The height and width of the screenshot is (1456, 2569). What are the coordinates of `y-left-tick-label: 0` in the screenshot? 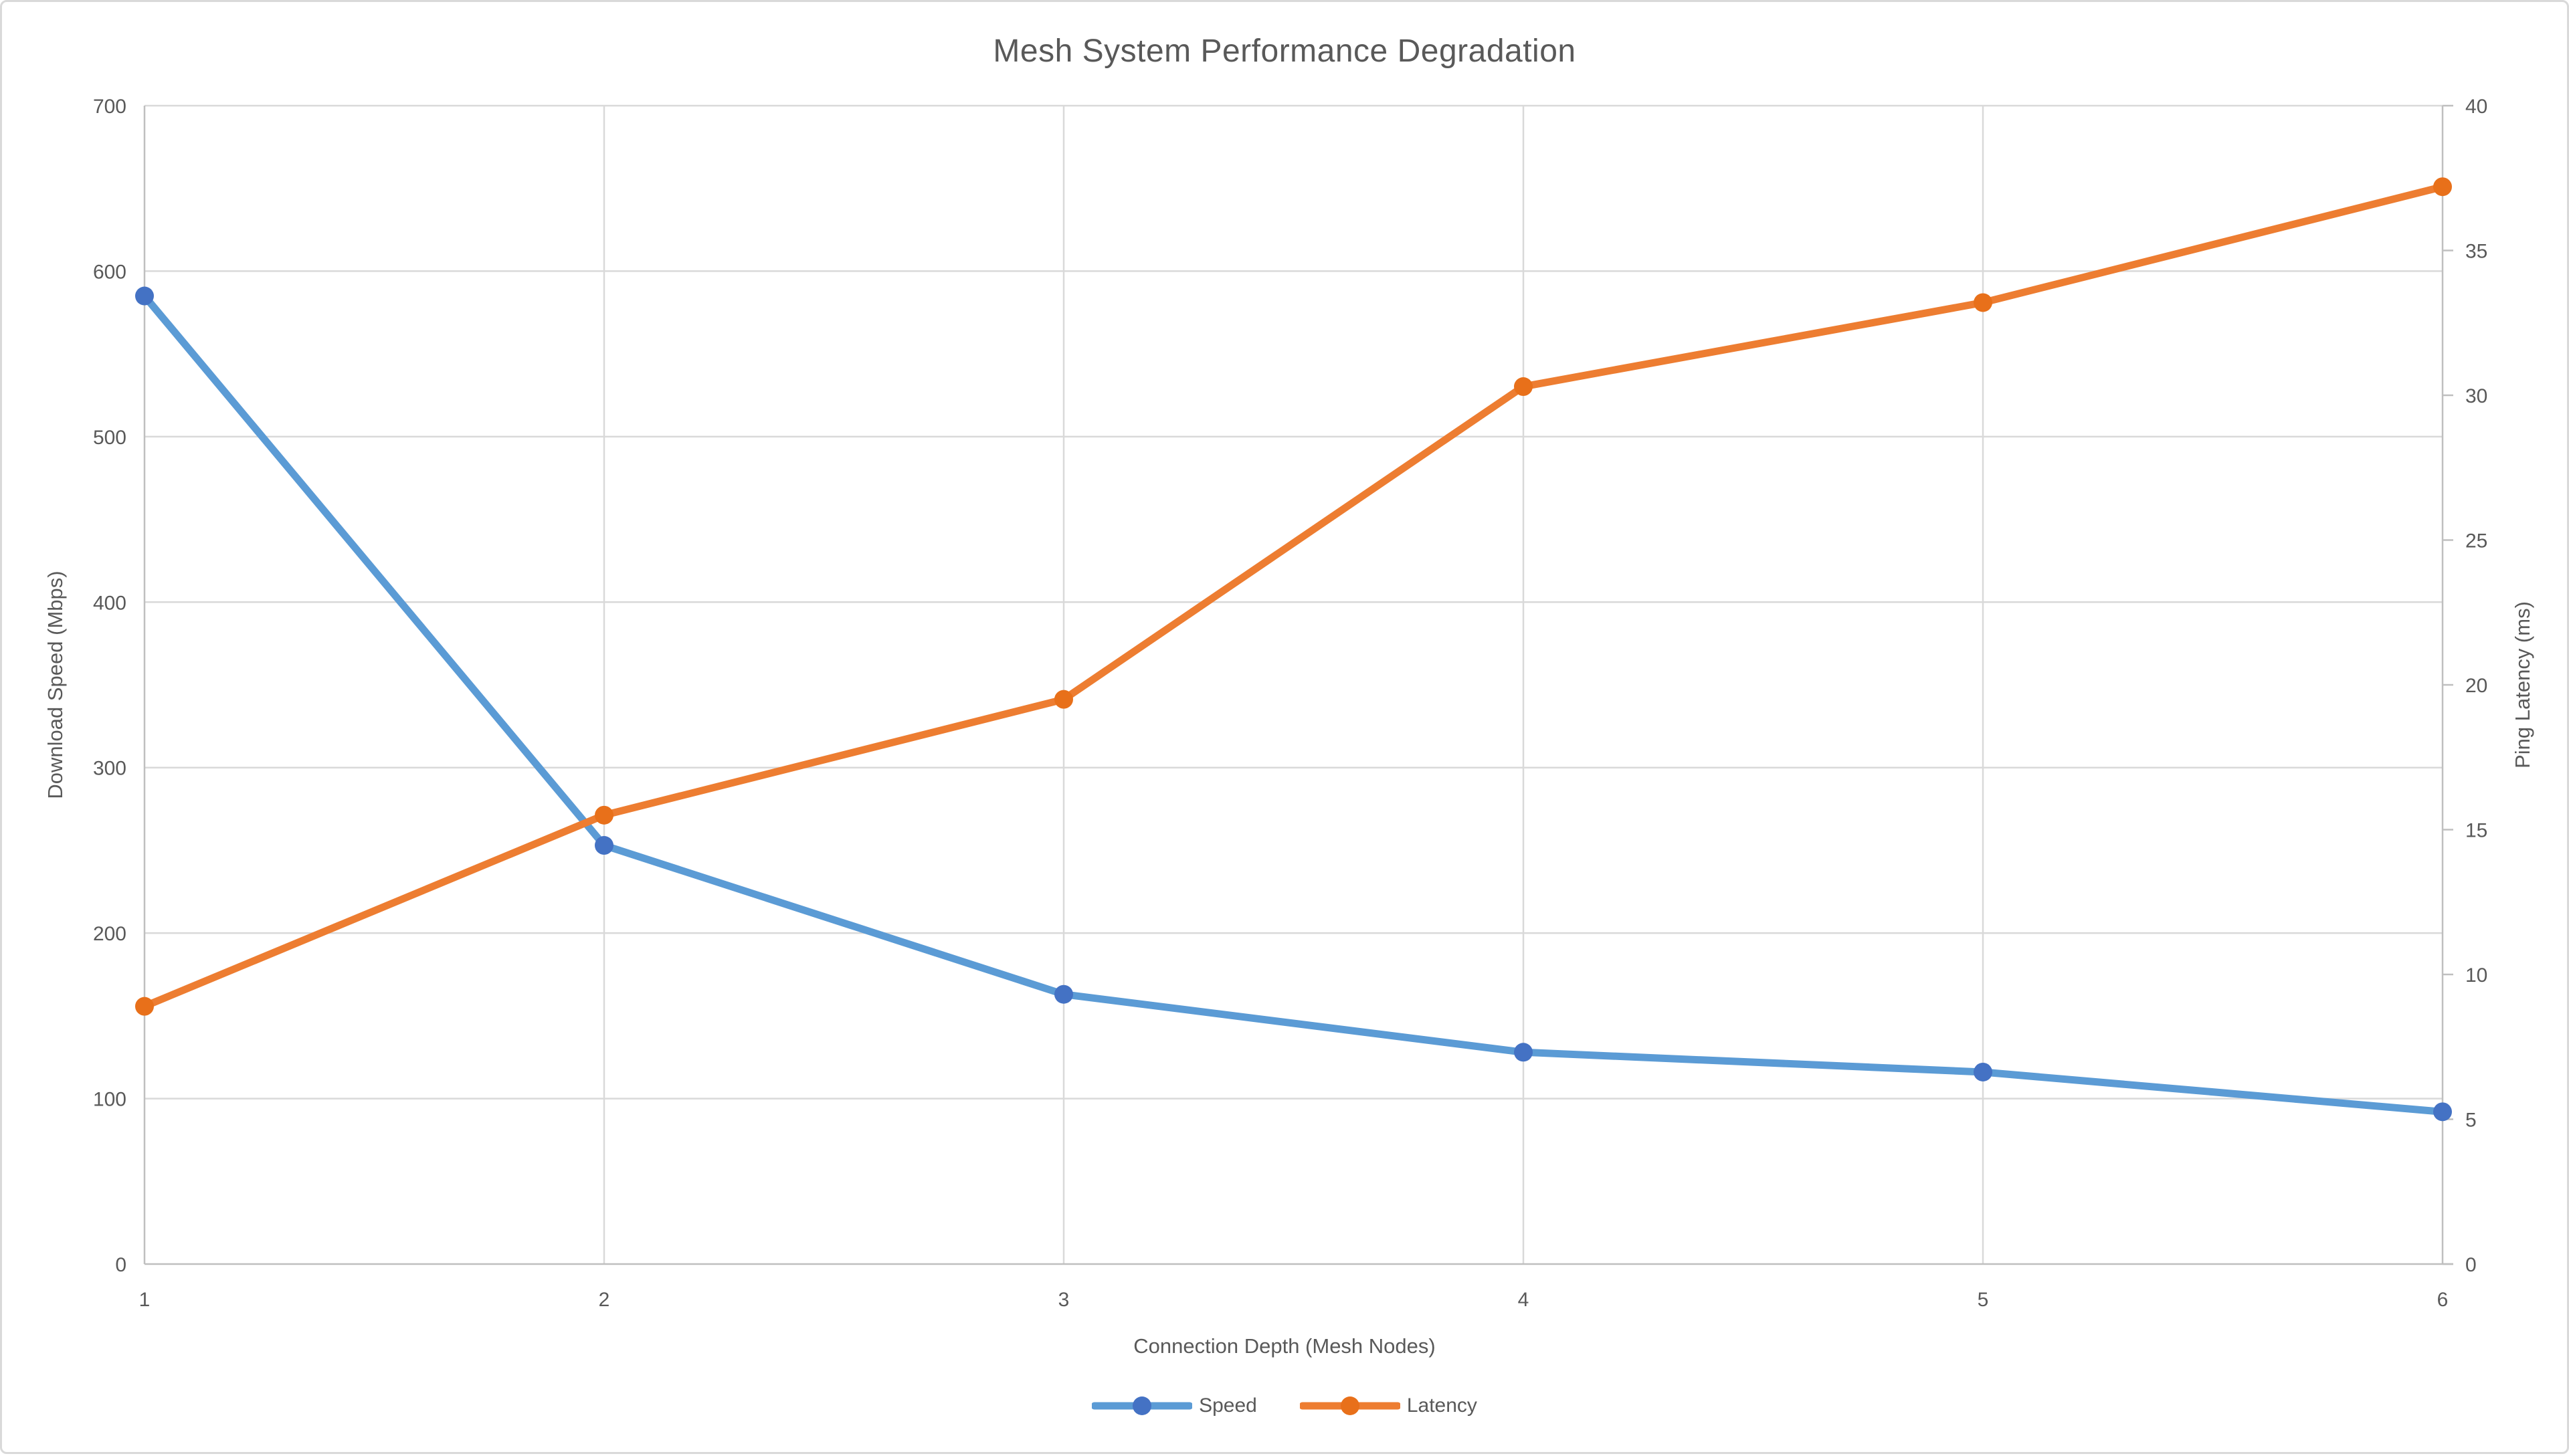 It's located at (120, 1265).